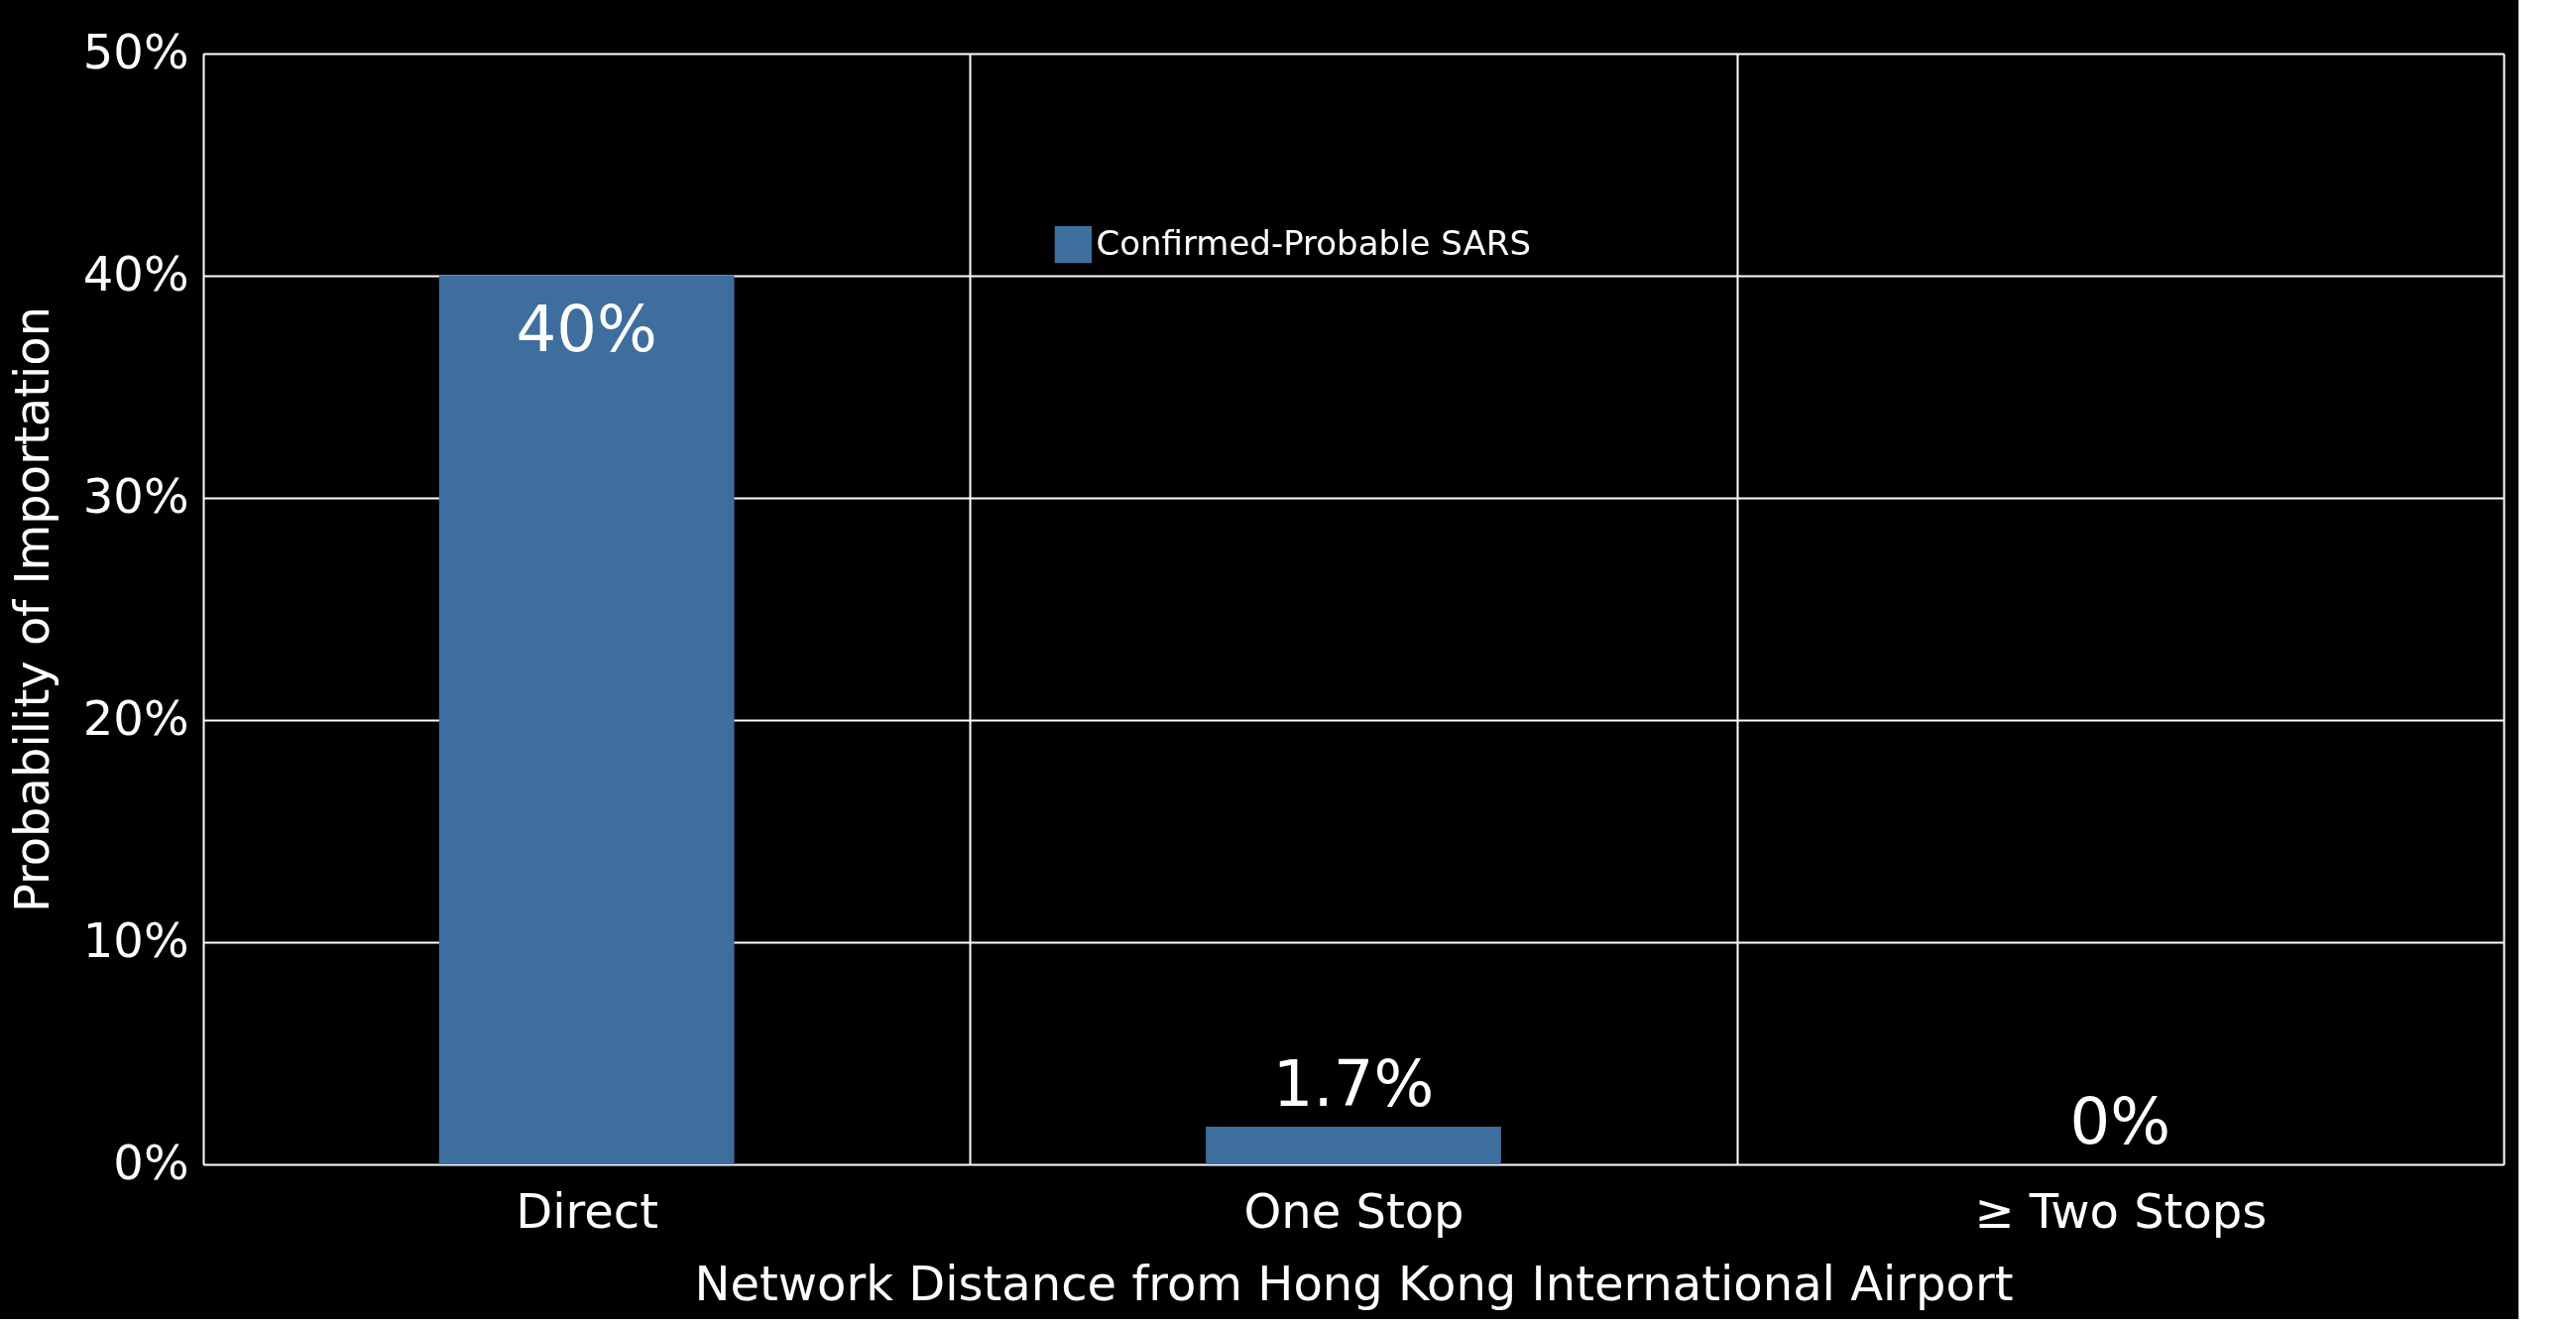  I want to click on x-tick-label: One Stop, so click(1353, 1210).